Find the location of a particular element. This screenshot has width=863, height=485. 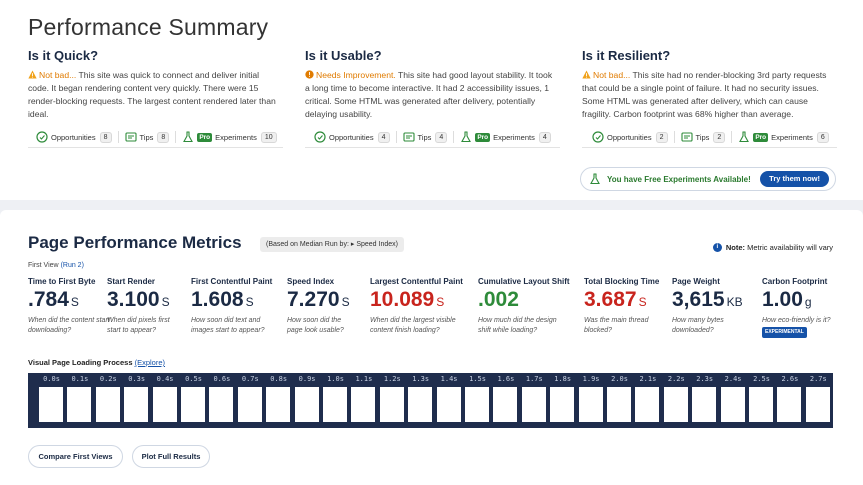

try-them-now-button: Try them now! is located at coordinates (794, 179).